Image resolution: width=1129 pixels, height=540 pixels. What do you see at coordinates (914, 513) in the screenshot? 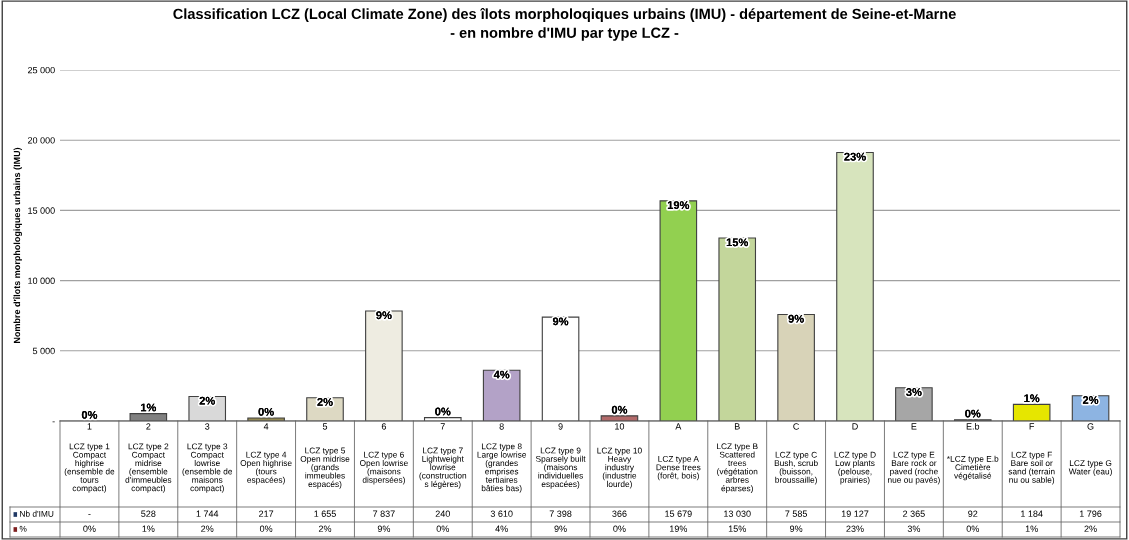
I see `data-label: 2 365` at bounding box center [914, 513].